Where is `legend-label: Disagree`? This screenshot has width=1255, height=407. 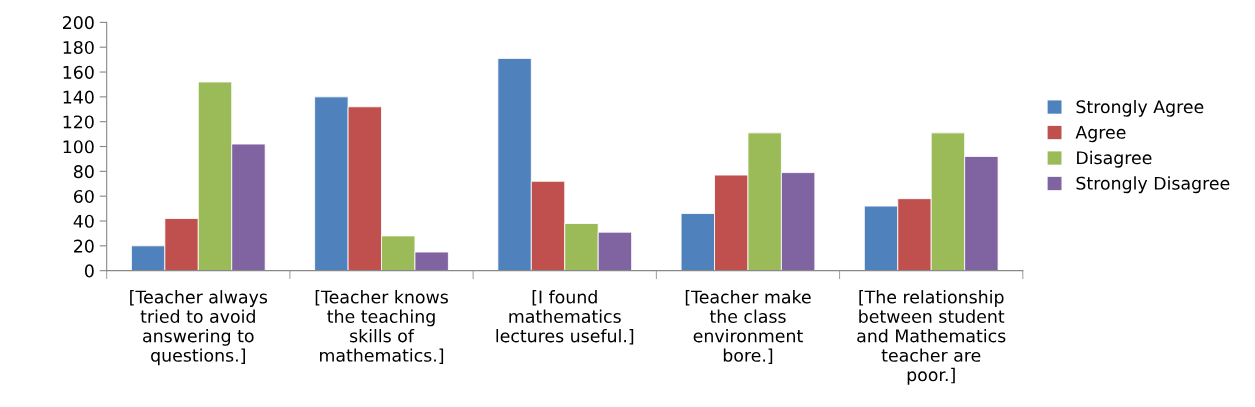
legend-label: Disagree is located at coordinates (1114, 159).